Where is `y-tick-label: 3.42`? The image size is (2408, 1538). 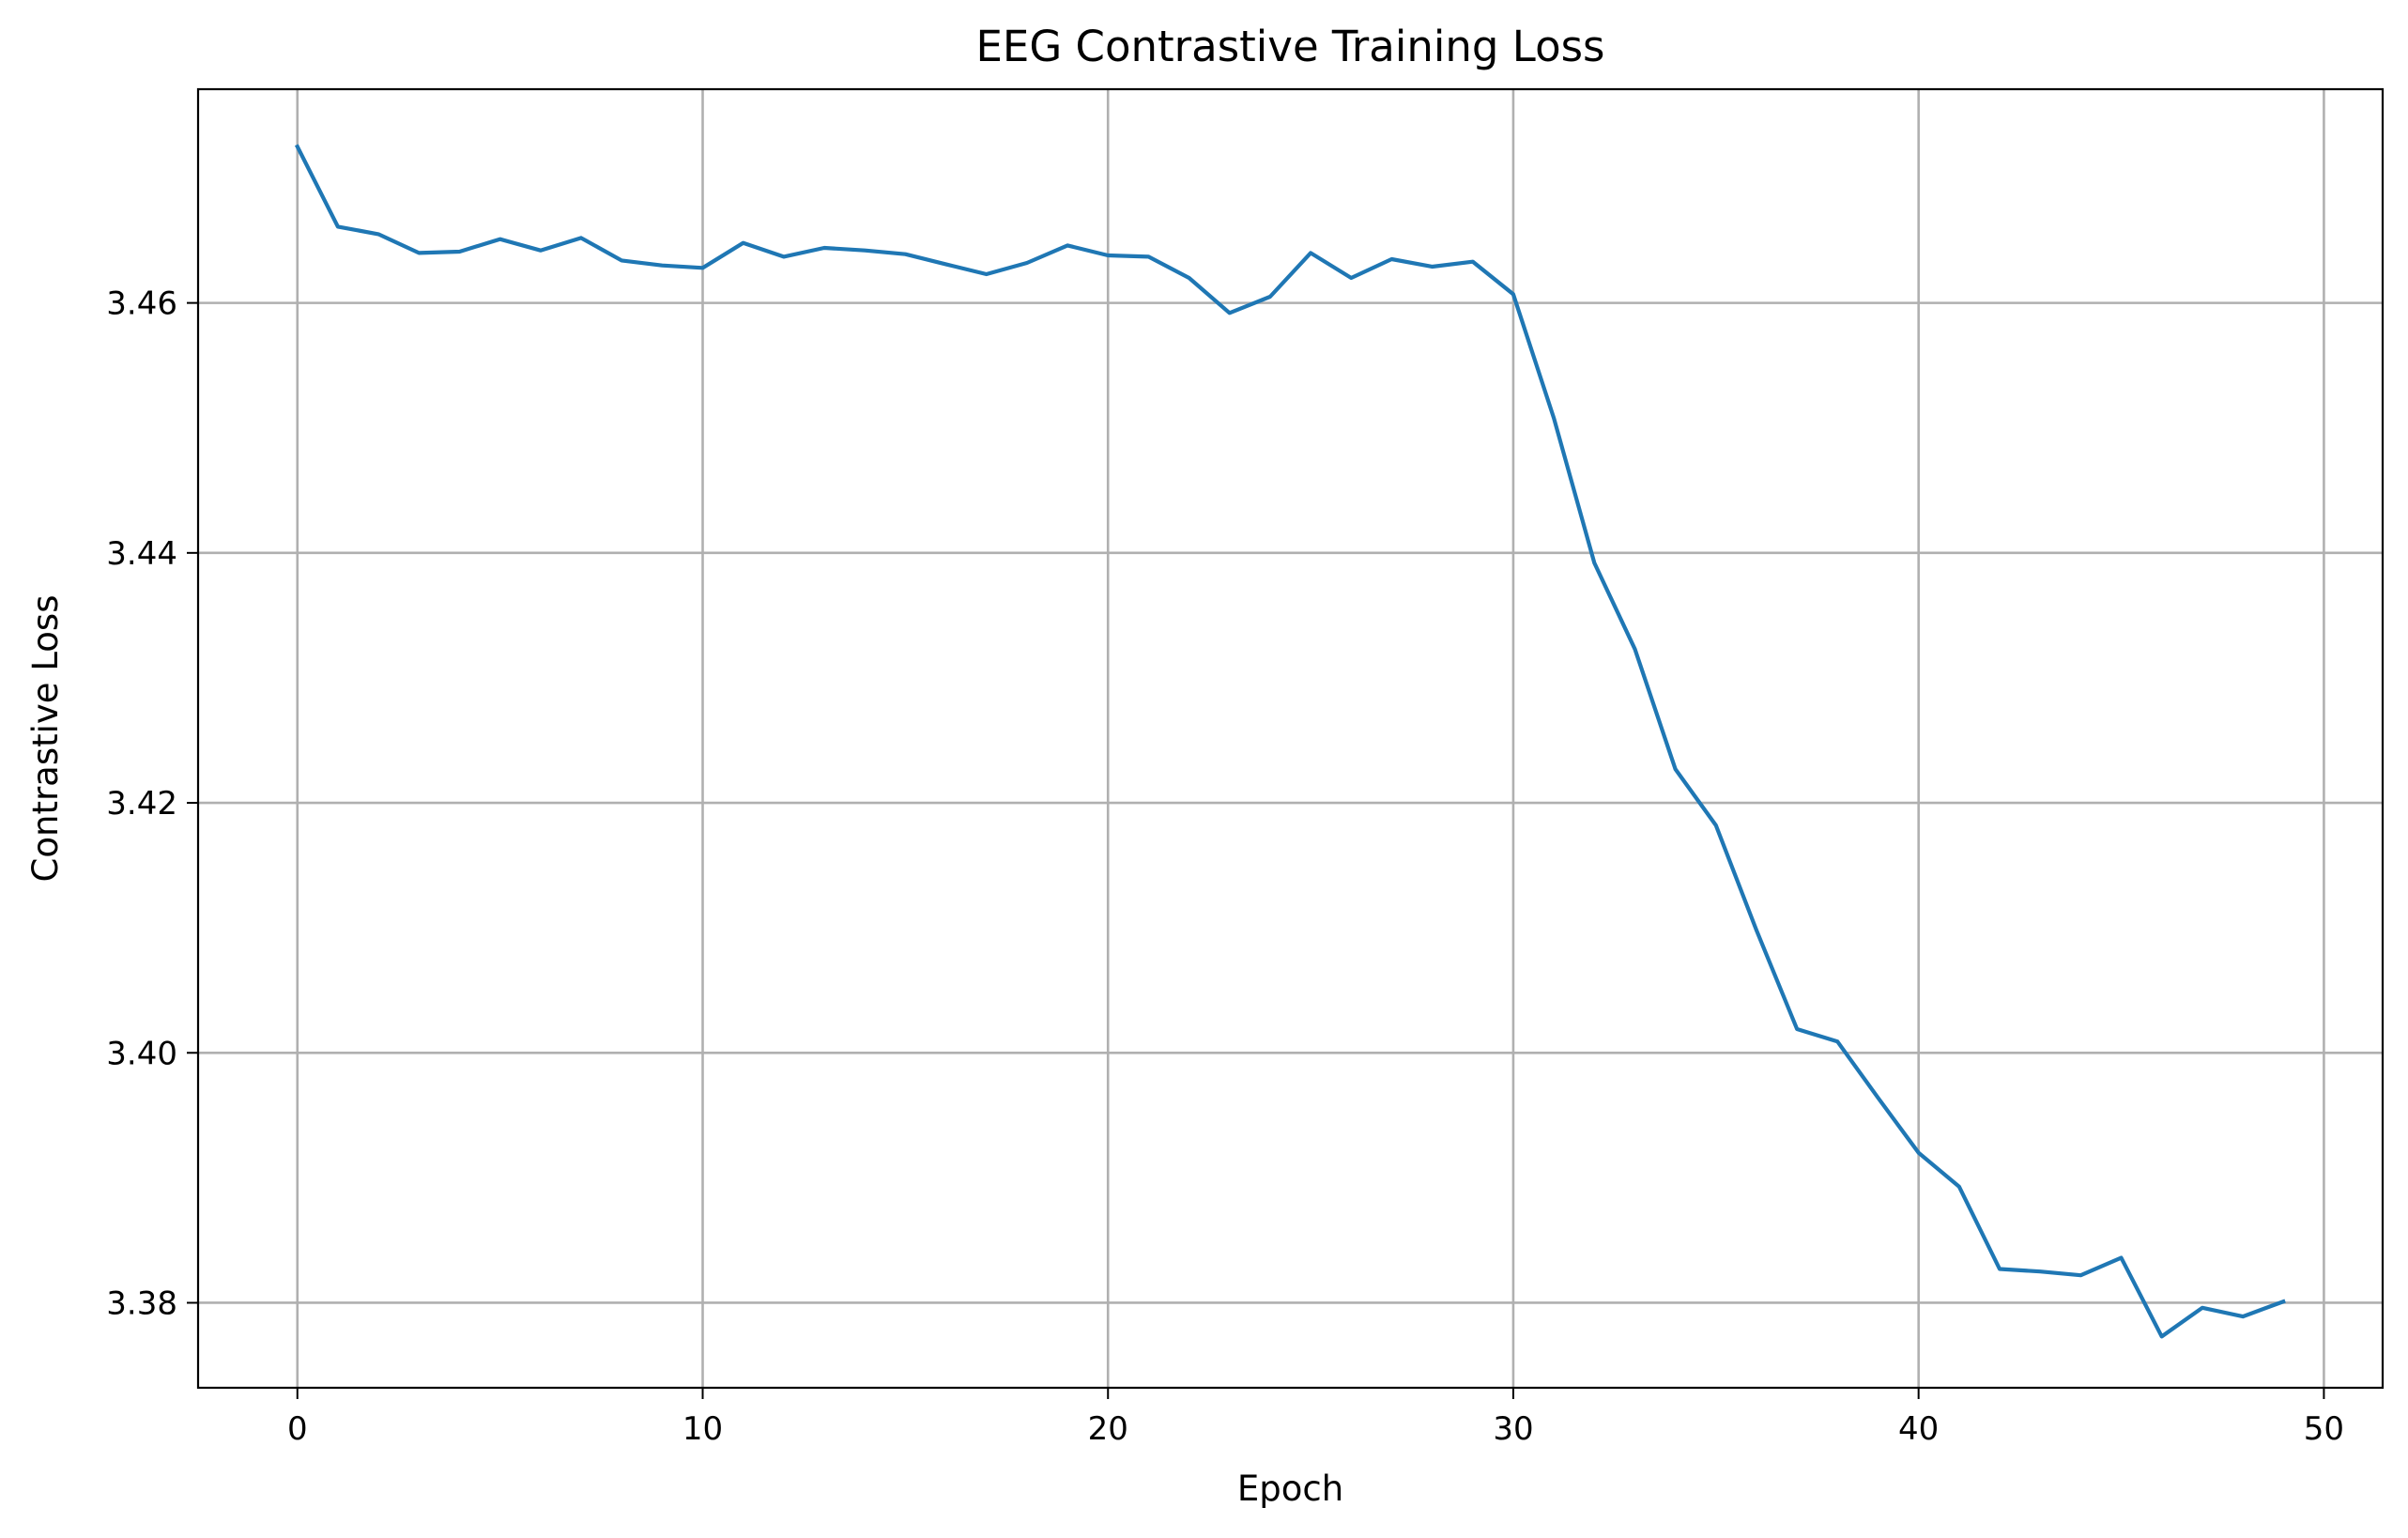
y-tick-label: 3.42 is located at coordinates (141, 804).